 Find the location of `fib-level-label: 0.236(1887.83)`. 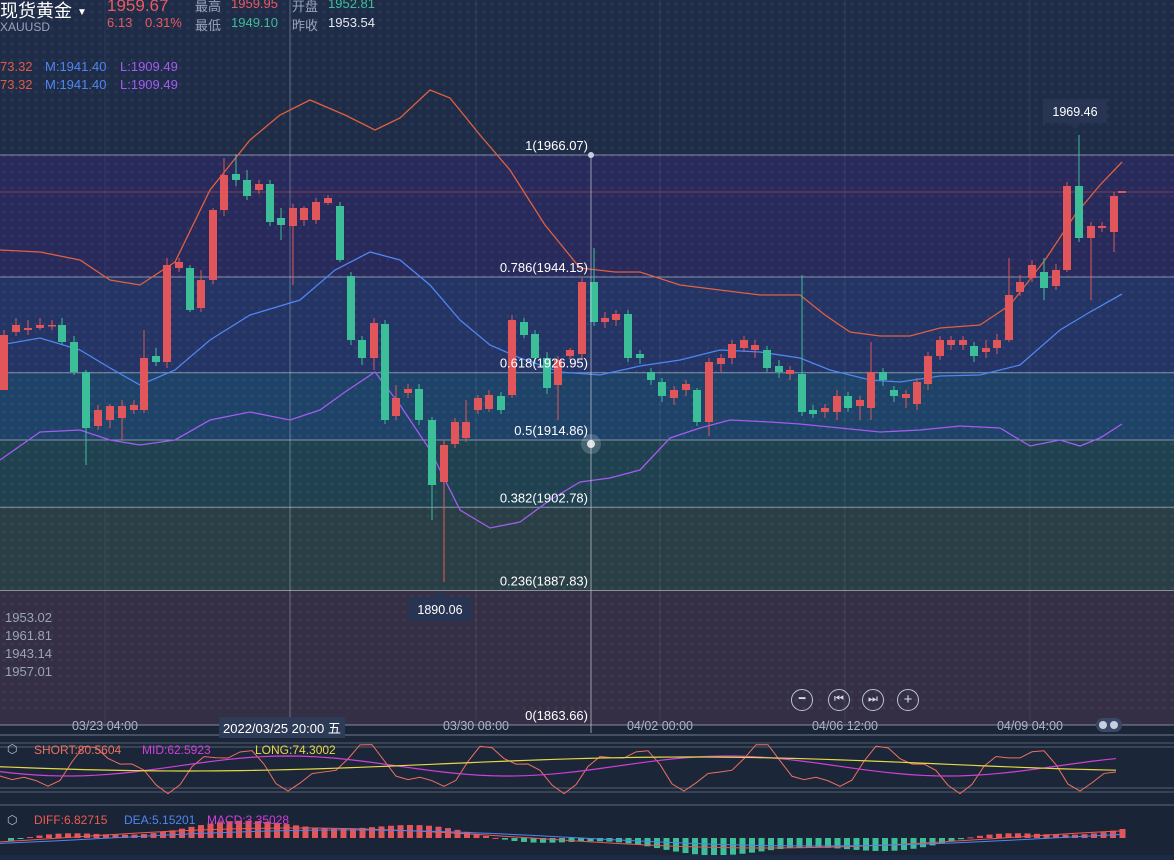

fib-level-label: 0.236(1887.83) is located at coordinates (544, 580).